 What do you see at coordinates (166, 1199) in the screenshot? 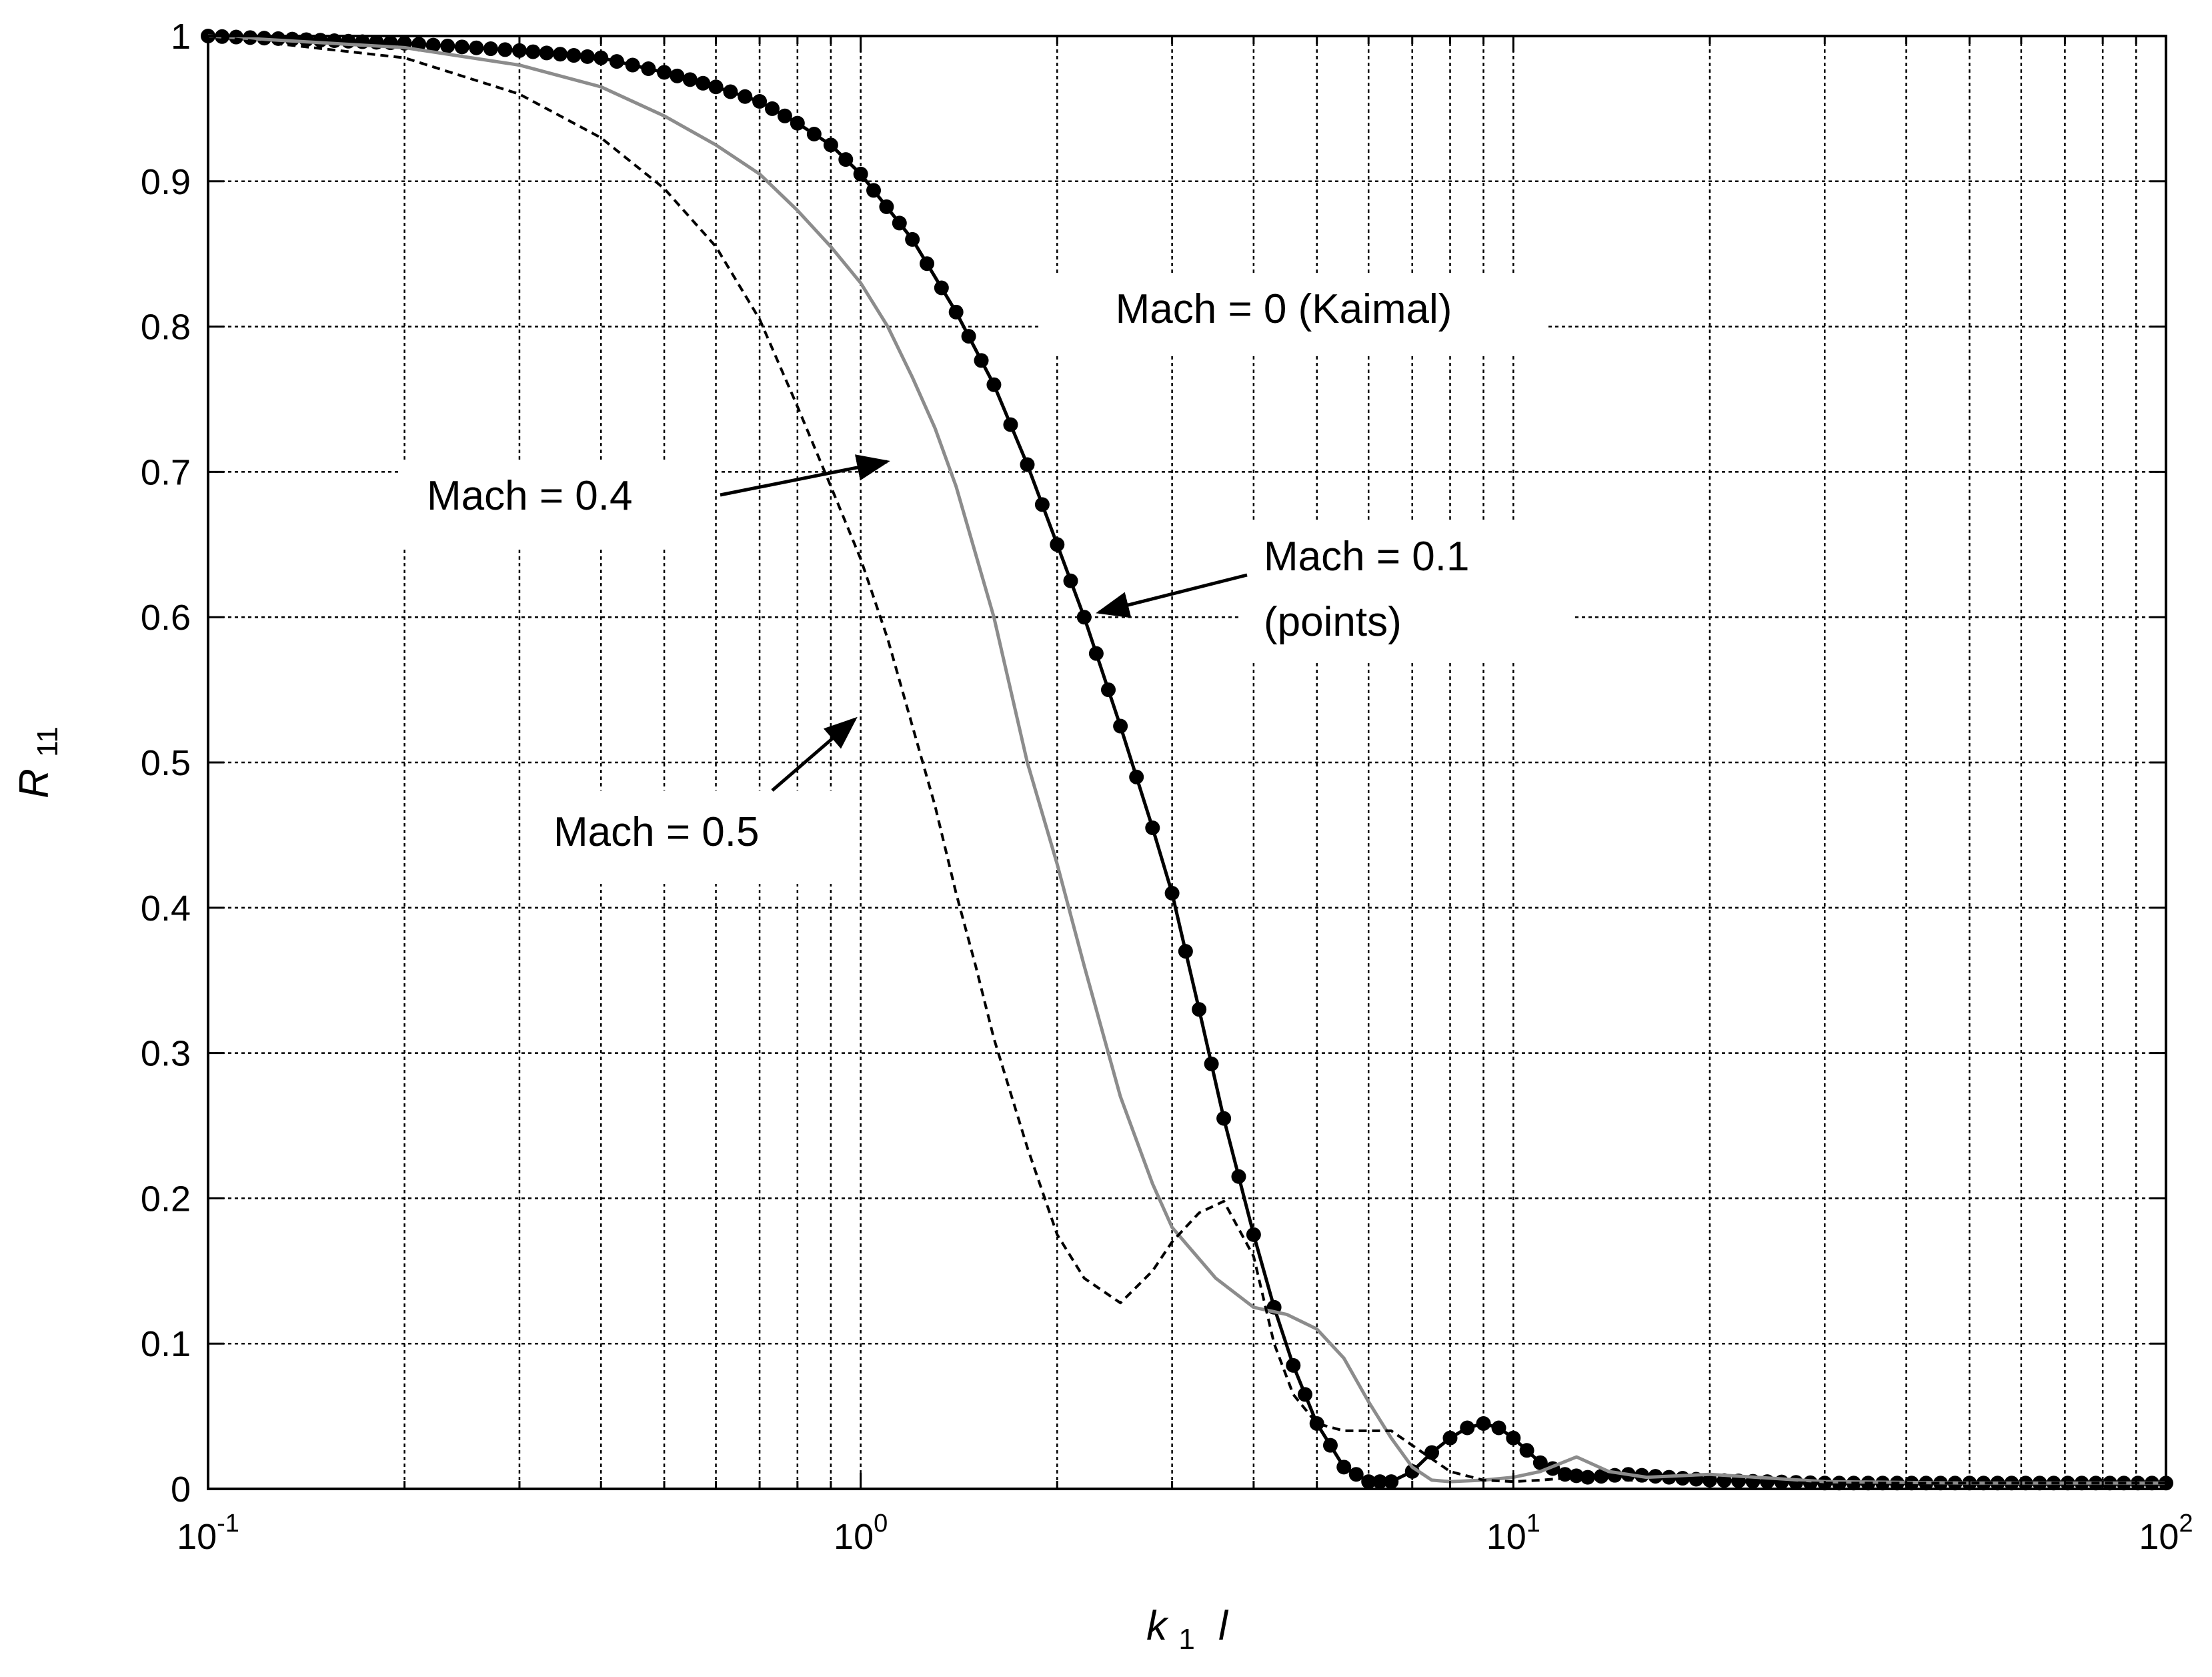
I see `y-tick-label: 0.2` at bounding box center [166, 1199].